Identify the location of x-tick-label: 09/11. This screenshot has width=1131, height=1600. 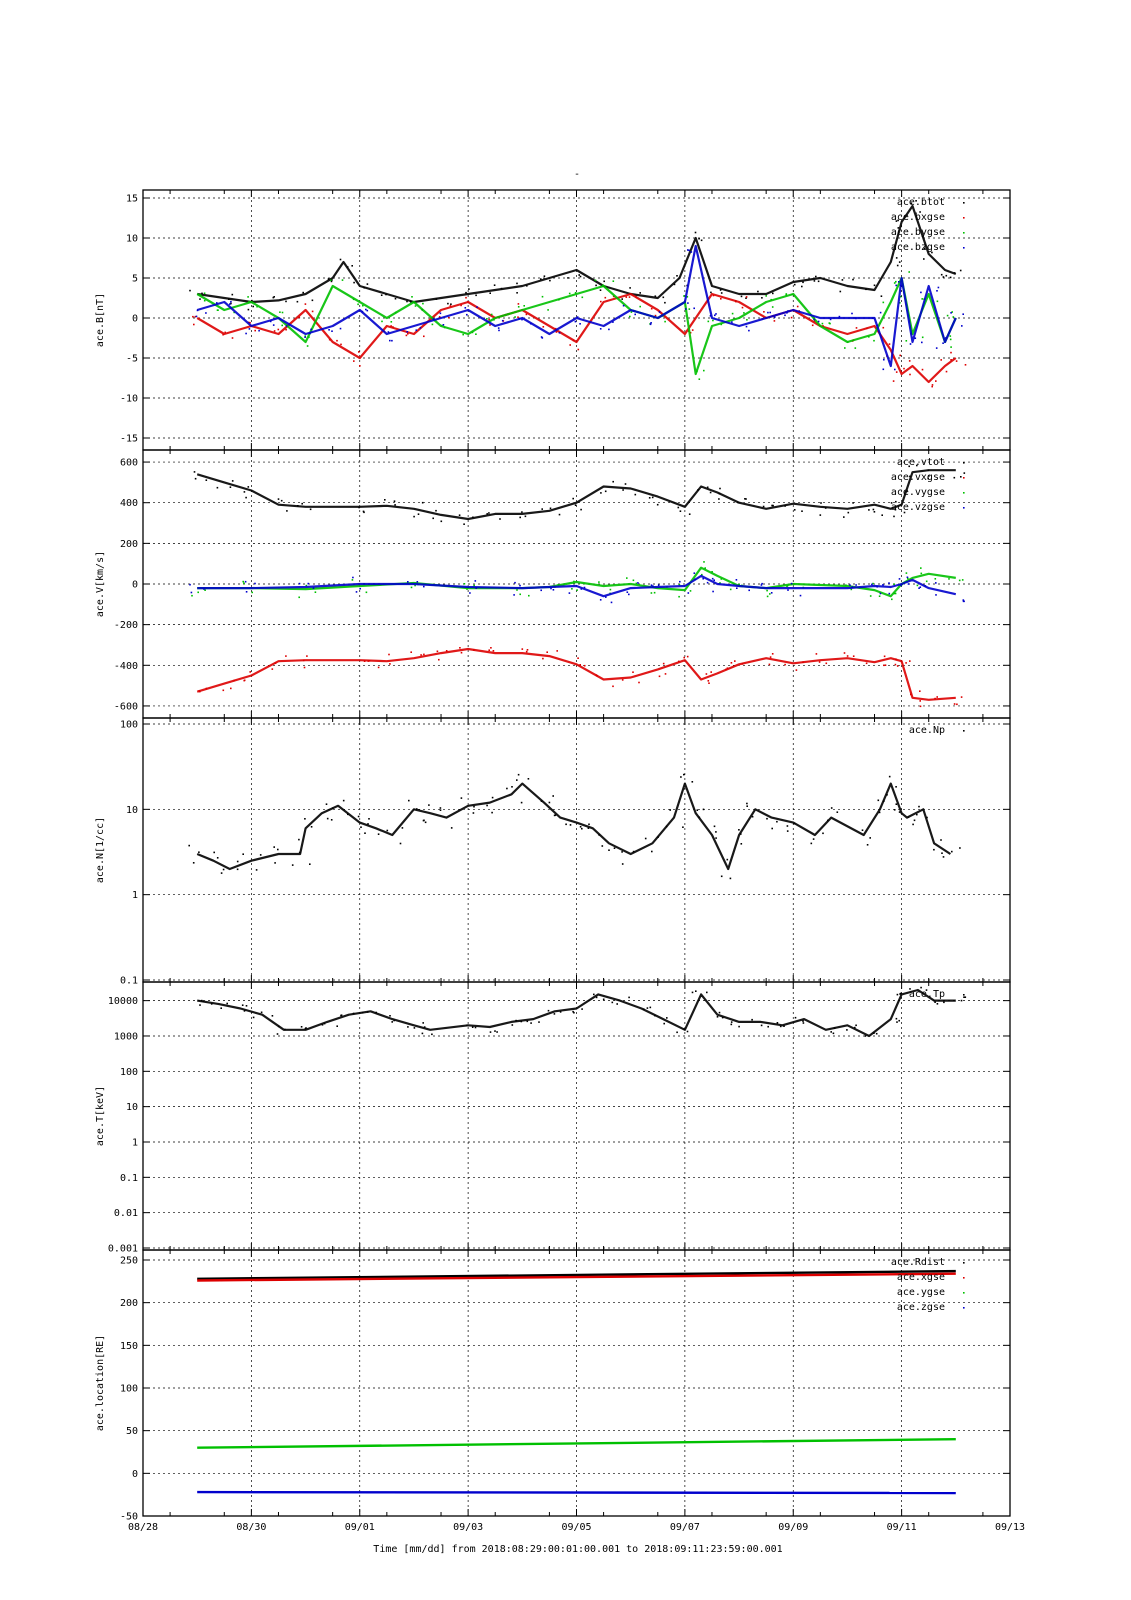
(902, 1527).